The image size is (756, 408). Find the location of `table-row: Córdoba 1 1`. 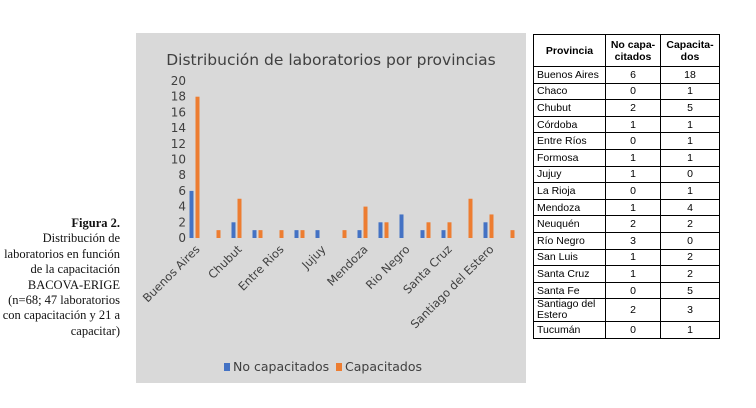

table-row: Córdoba 1 1 is located at coordinates (626, 124).